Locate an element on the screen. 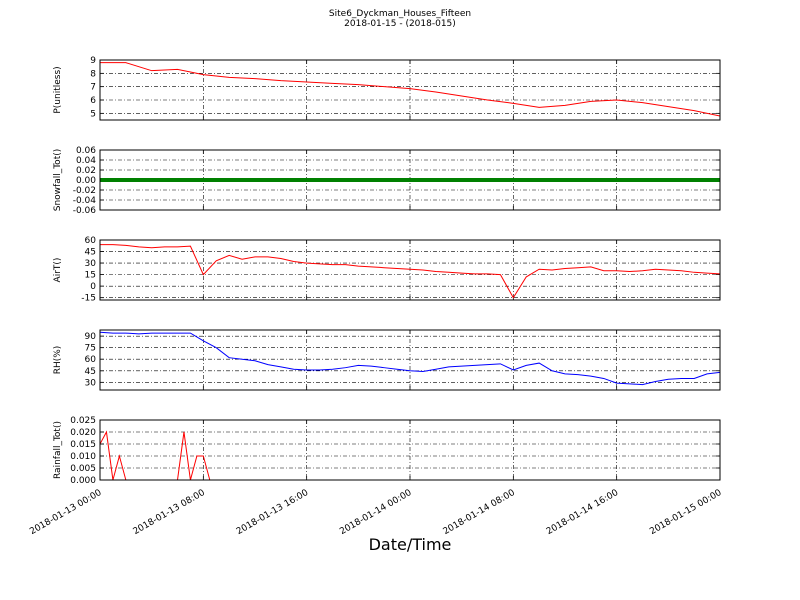  y-tick-label: 0.005 is located at coordinates (83, 469).